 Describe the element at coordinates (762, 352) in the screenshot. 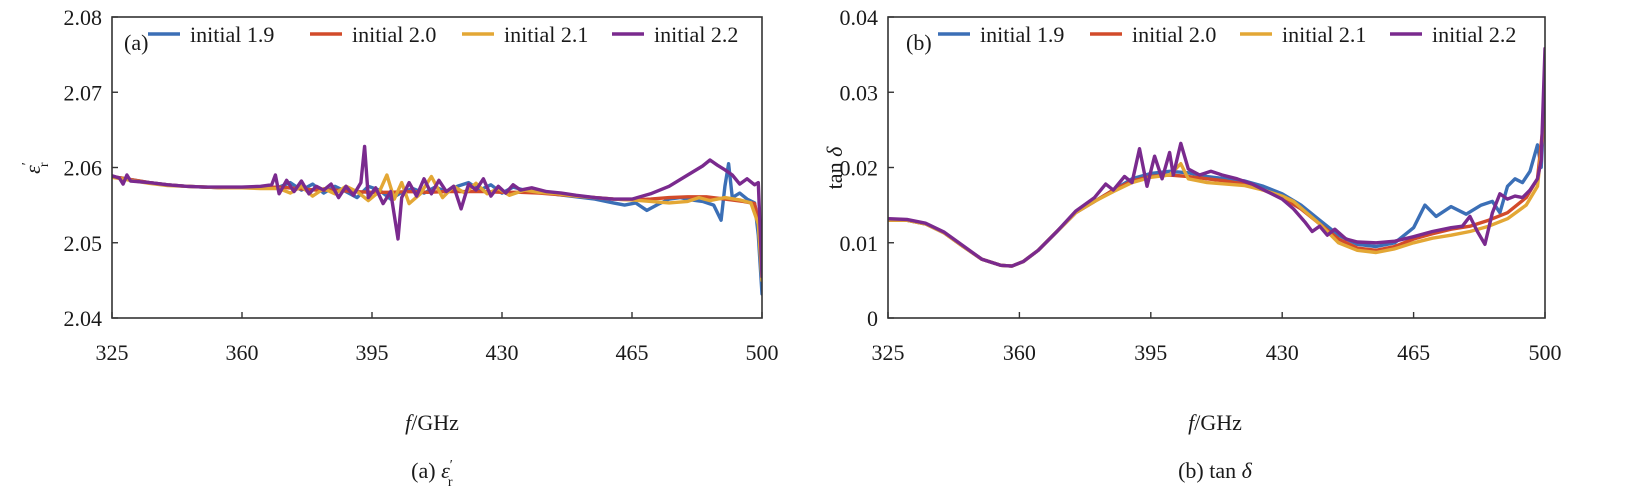

I see `x-tick-label-a-5: 500` at that location.